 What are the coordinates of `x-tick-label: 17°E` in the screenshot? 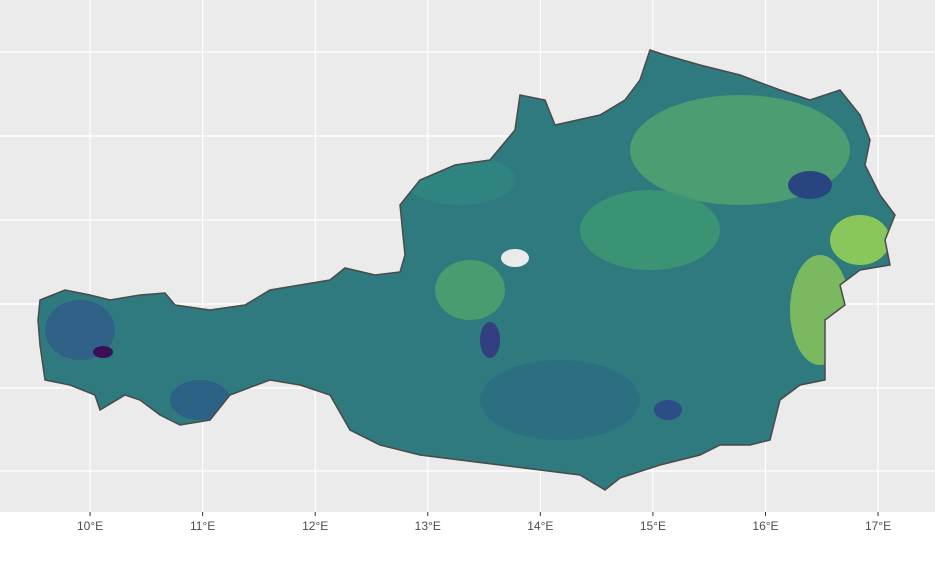 It's located at (878, 526).